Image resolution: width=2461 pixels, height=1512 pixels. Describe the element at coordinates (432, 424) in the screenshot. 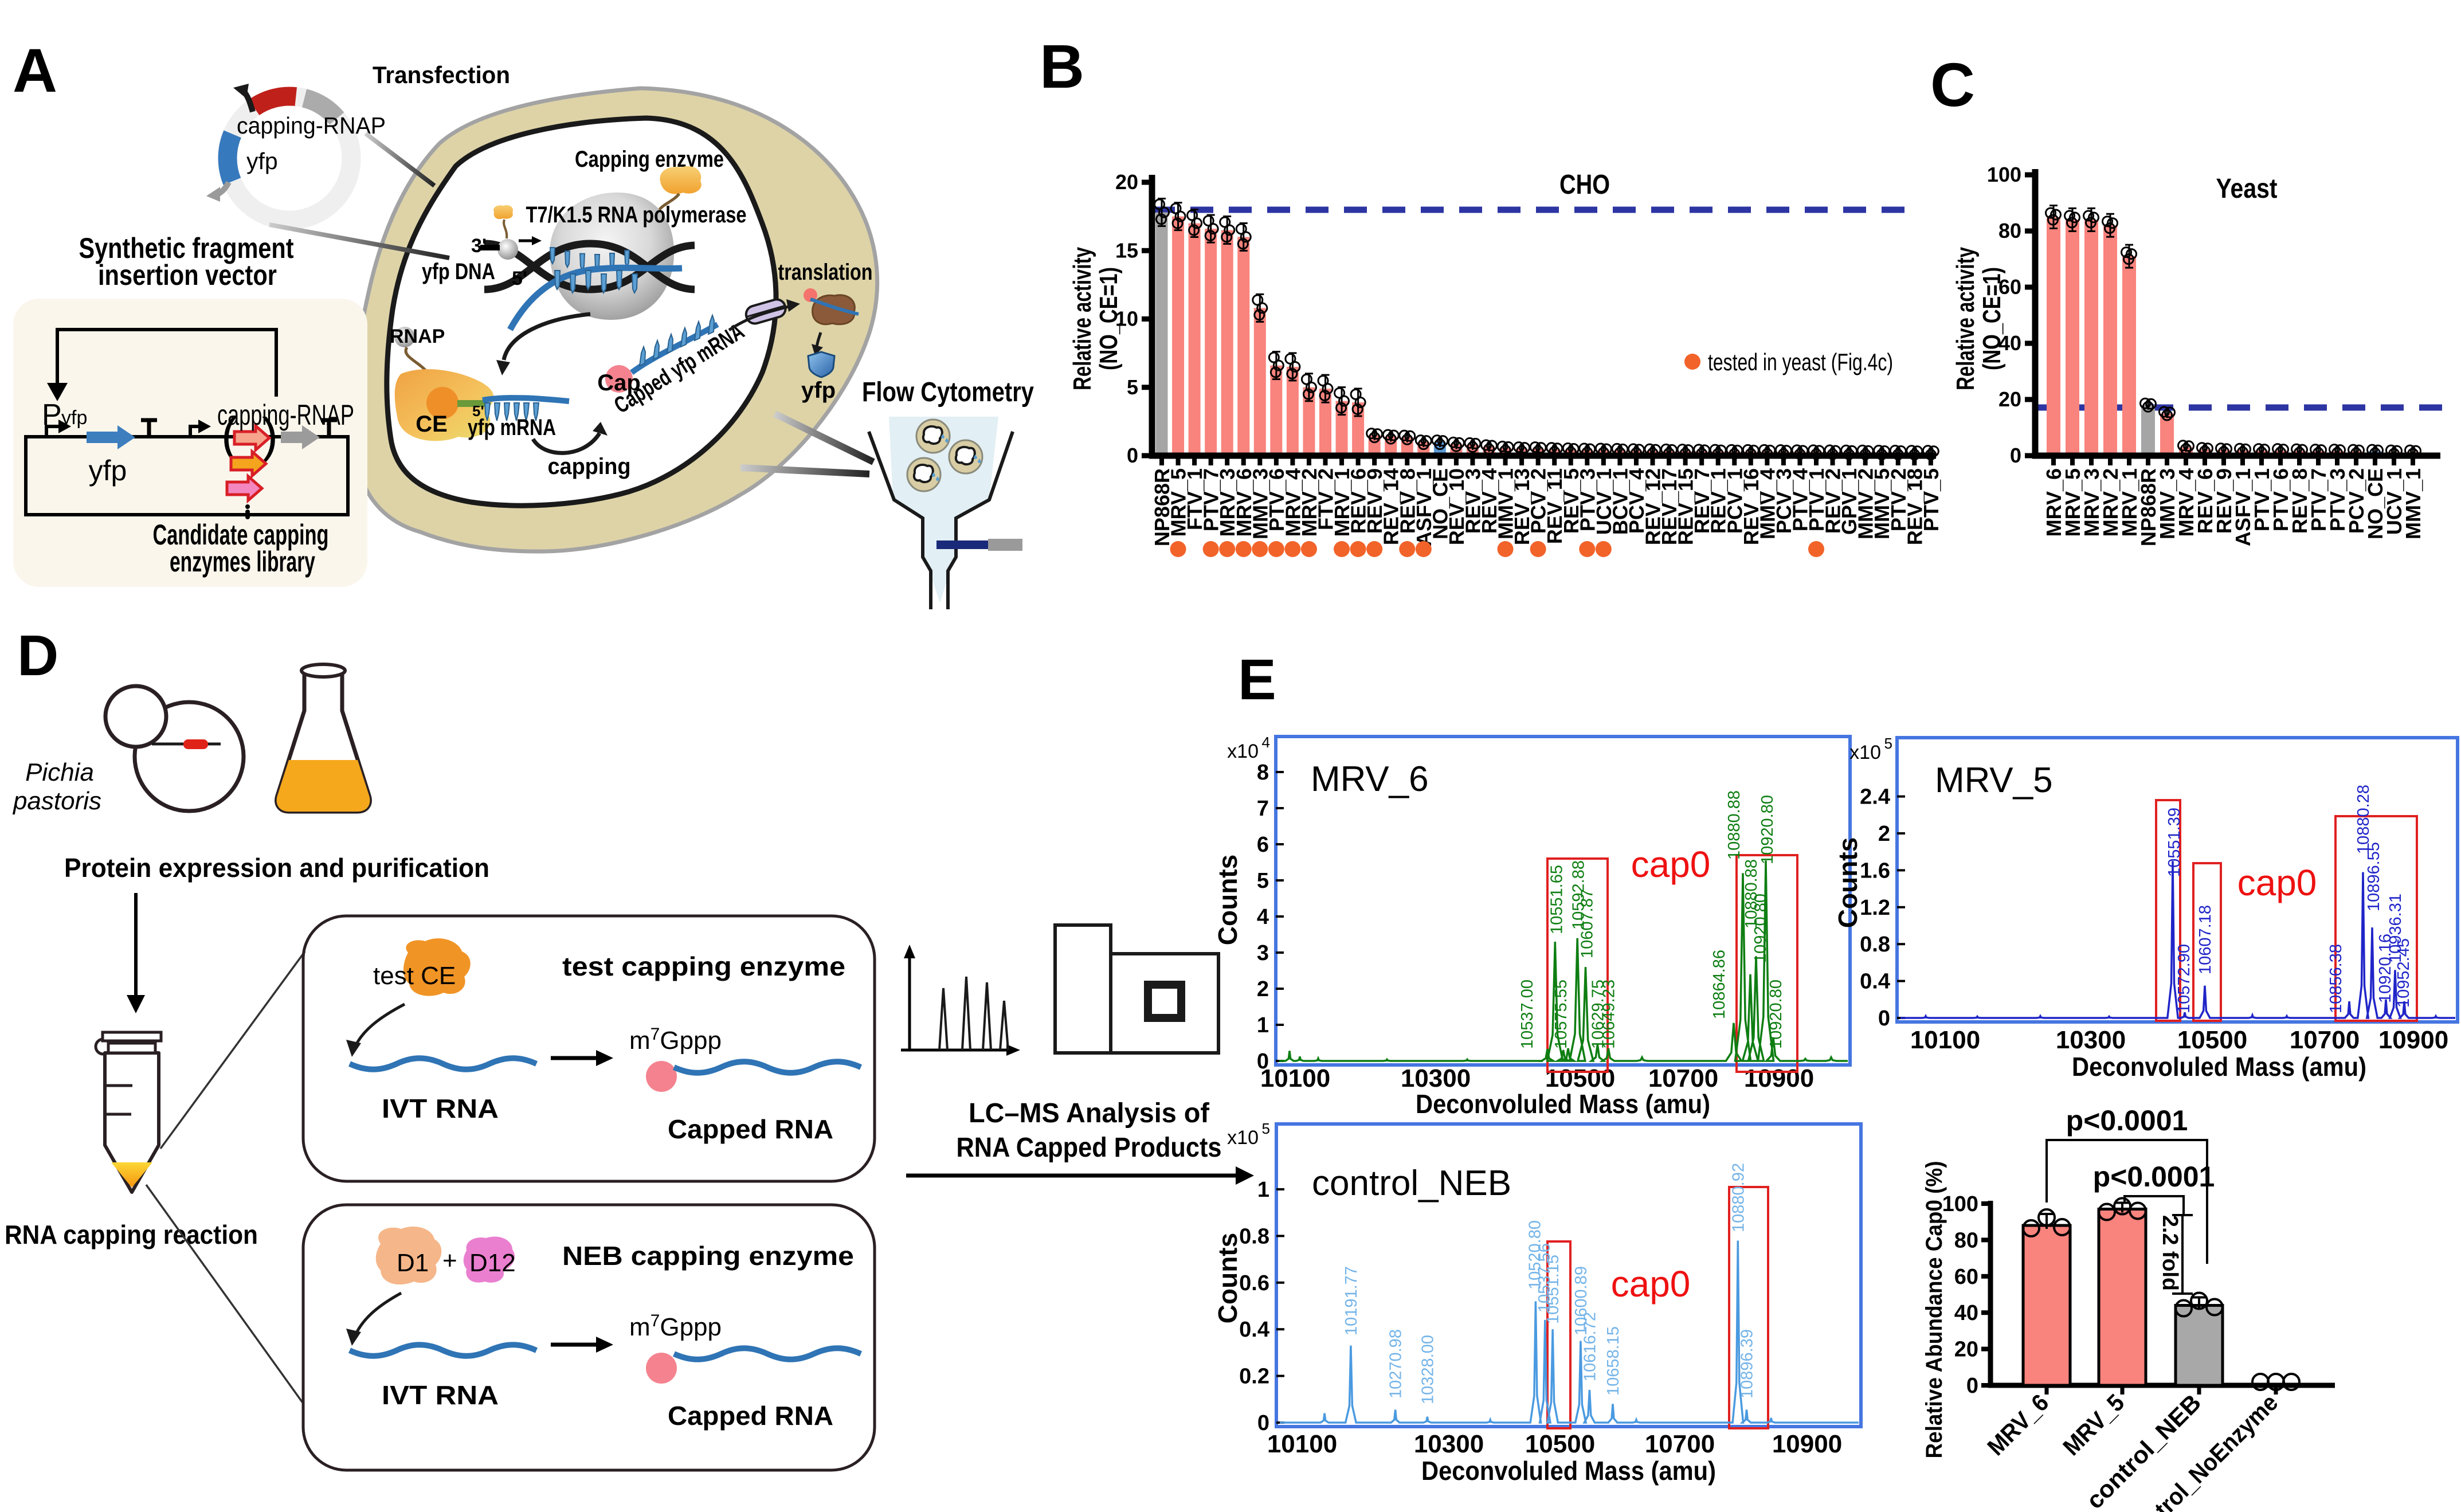

I see `svg-text: CE` at that location.